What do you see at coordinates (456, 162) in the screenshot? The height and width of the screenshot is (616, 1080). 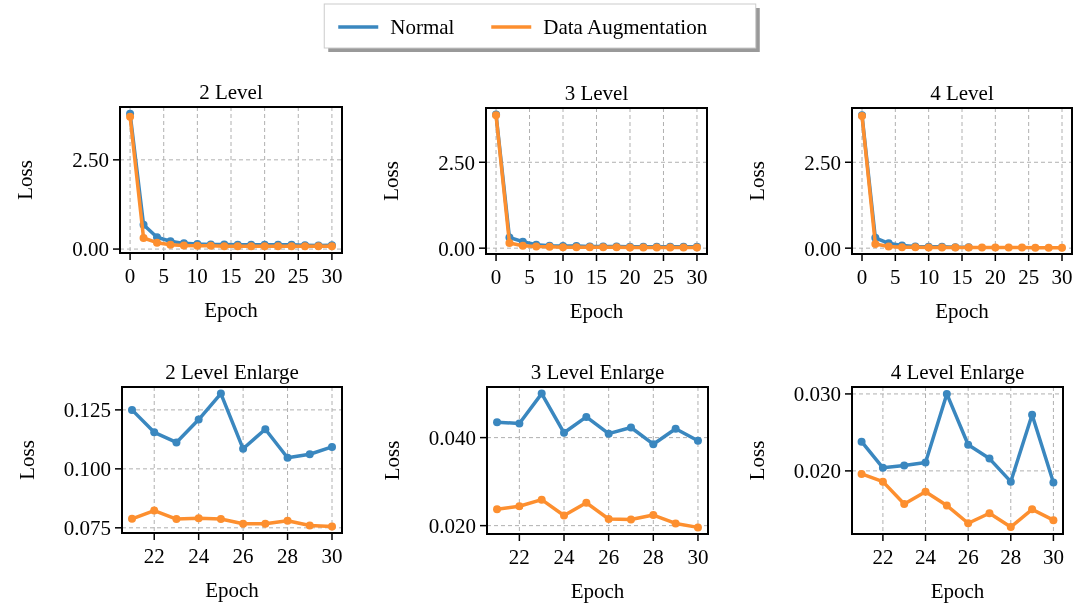 I see `y-tick-label: 2.50` at bounding box center [456, 162].